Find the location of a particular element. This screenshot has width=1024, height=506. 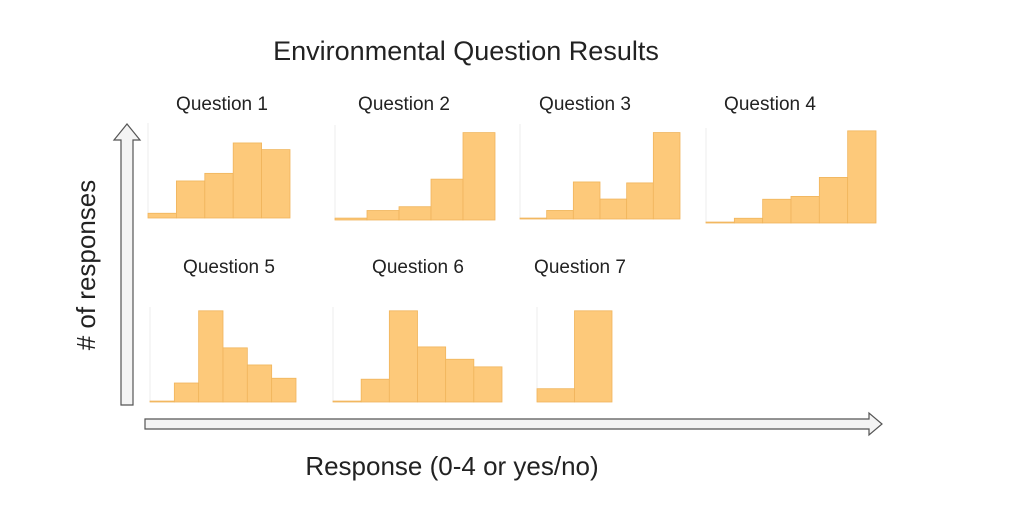

x-axis-label: Response (0-4 or yes/no) is located at coordinates (451, 466).